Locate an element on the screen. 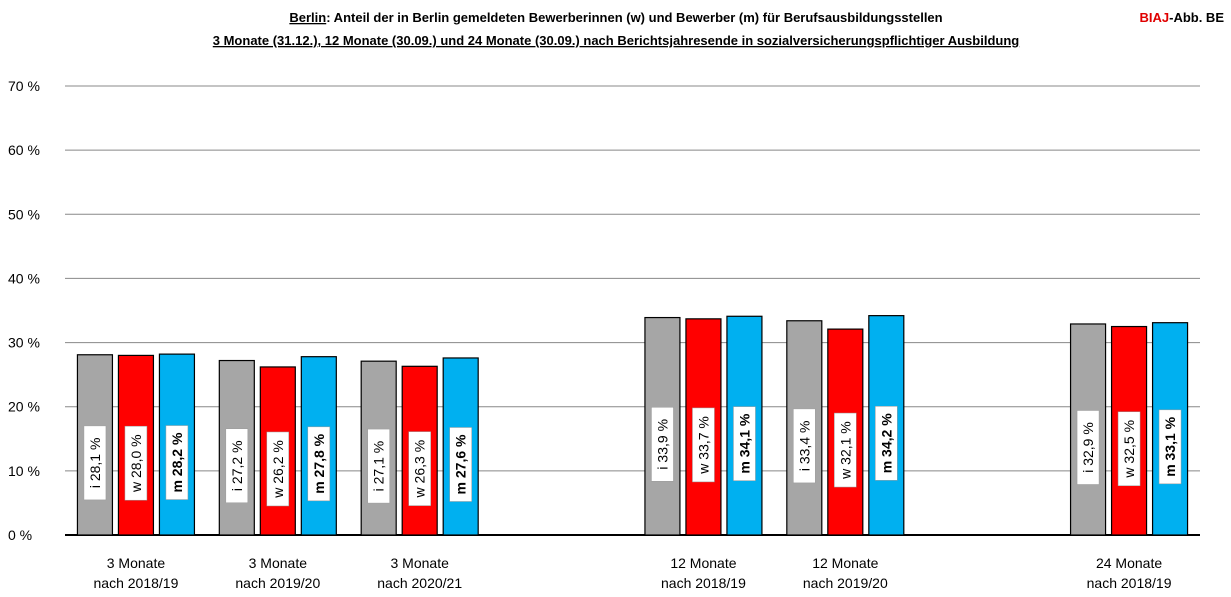 The height and width of the screenshot is (597, 1231). value-label: w 26,3 % is located at coordinates (420, 469).